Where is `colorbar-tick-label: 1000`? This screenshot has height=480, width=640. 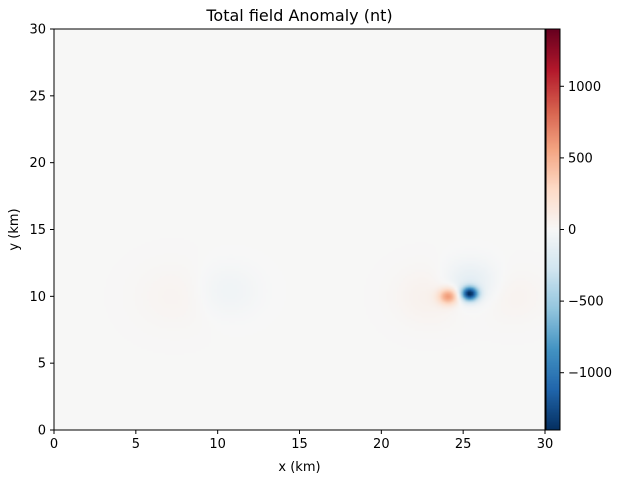
colorbar-tick-label: 1000 is located at coordinates (584, 87).